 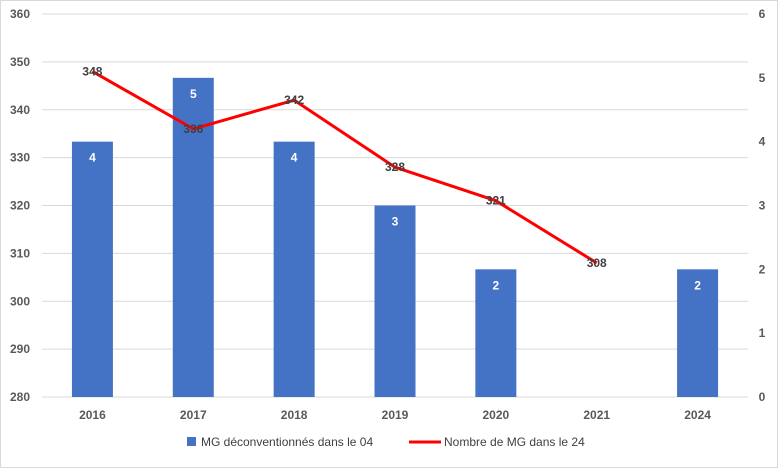 I want to click on x-axis: 2016 2017 2018 2019 2020 2021 2024, so click(x=395, y=415).